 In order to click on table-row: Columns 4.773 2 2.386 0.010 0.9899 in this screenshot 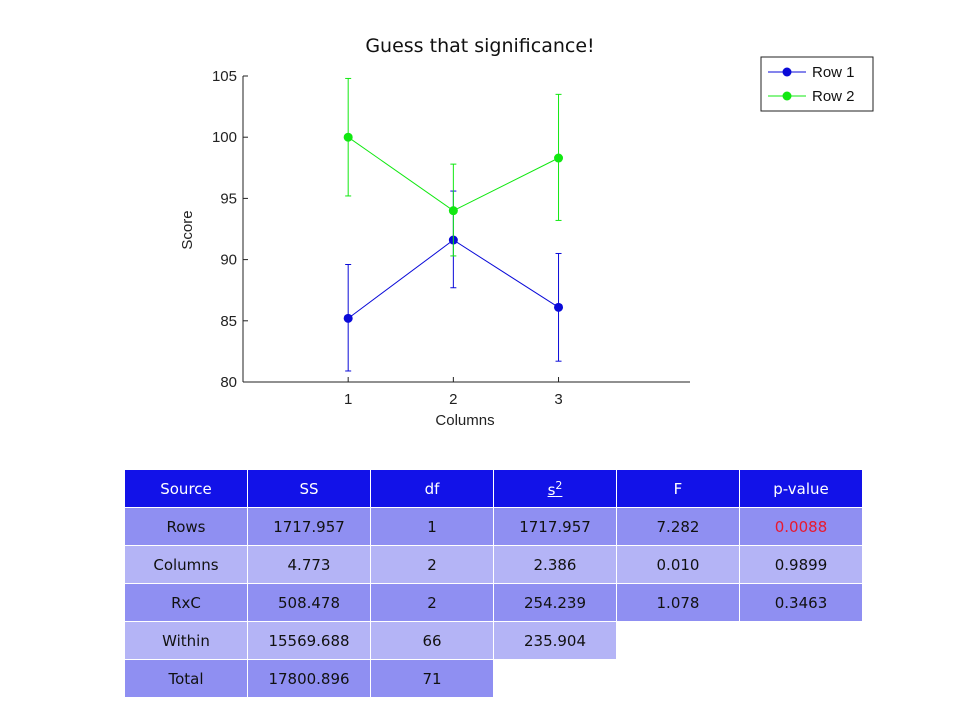, I will do `click(493, 564)`.